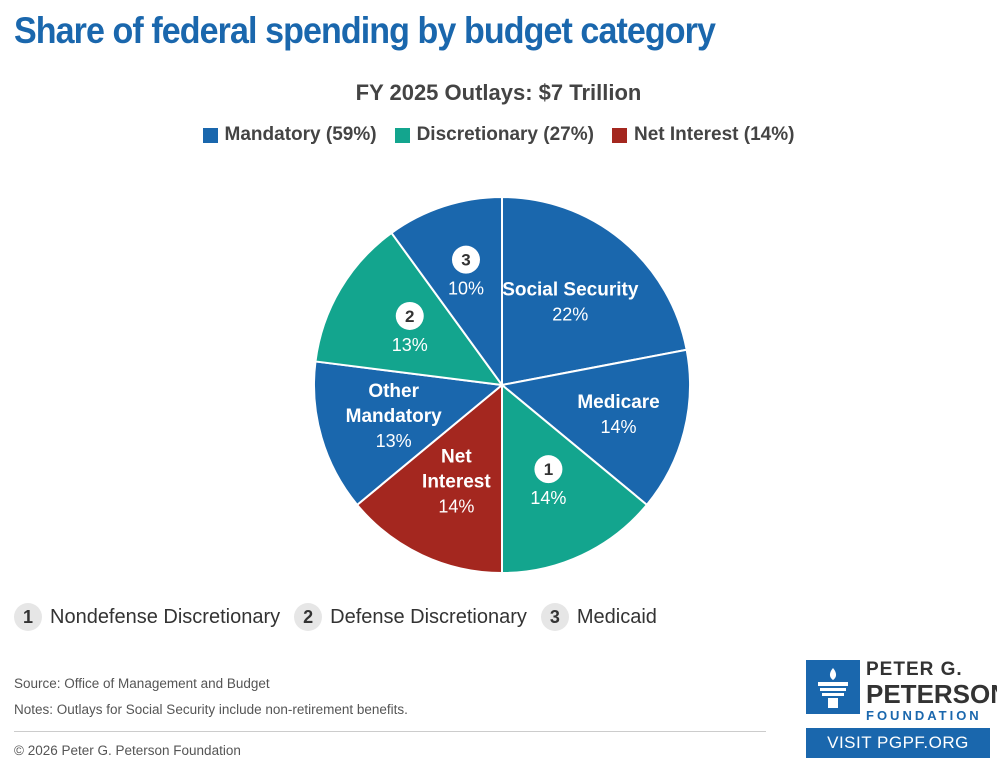  I want to click on slice-label: Interest, so click(456, 481).